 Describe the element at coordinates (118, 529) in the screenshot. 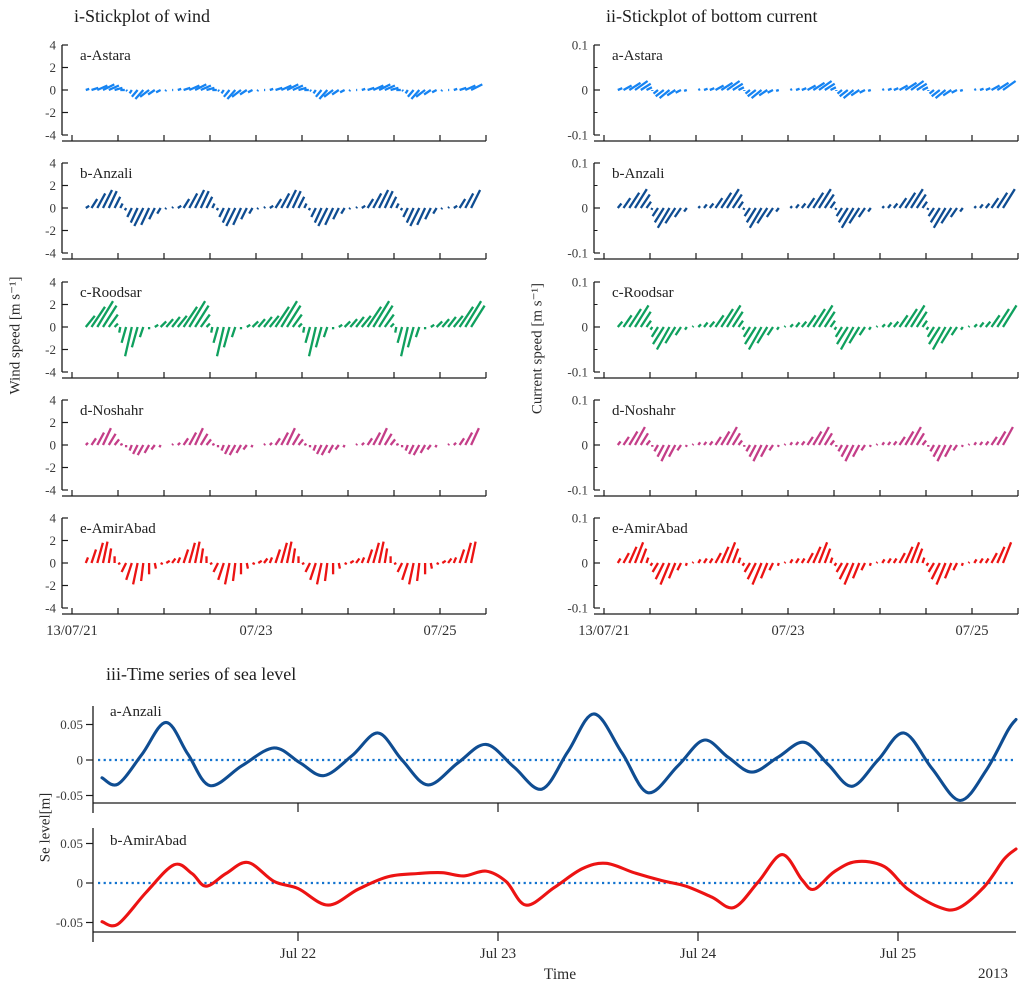

I see `wind-panel-label-e-amirabad: e-AmirAbad` at that location.